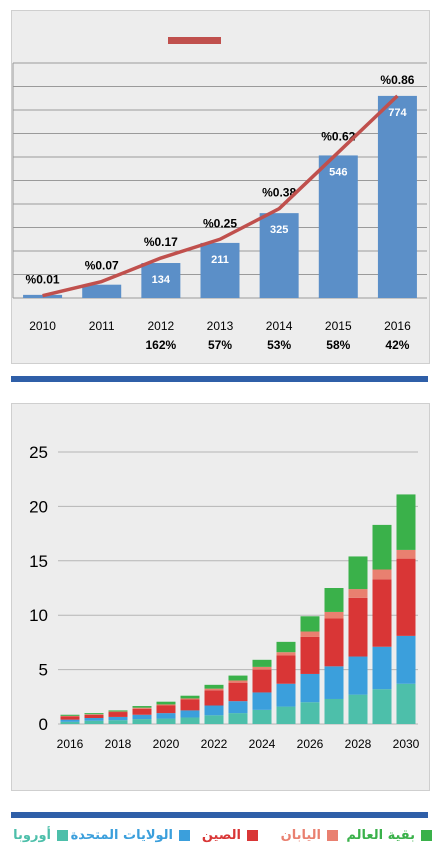  What do you see at coordinates (338, 345) in the screenshot?
I see `growth-label: 58%` at bounding box center [338, 345].